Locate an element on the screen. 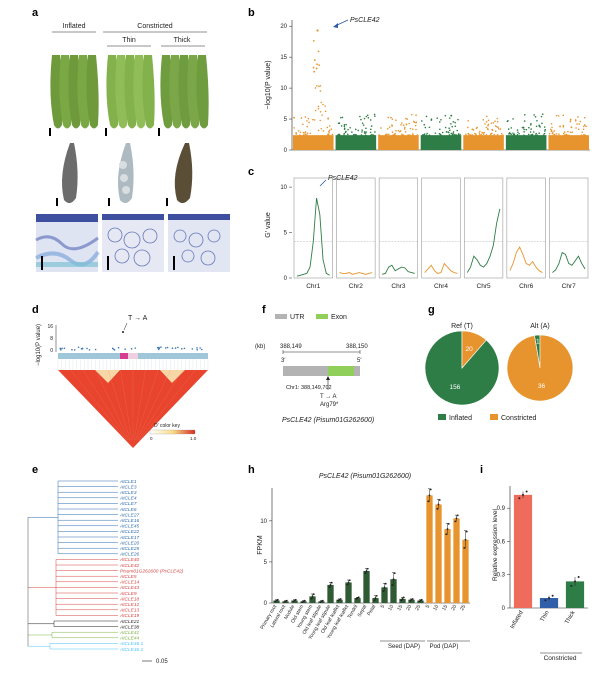  group-inflated-label: Inflated is located at coordinates (74, 26).